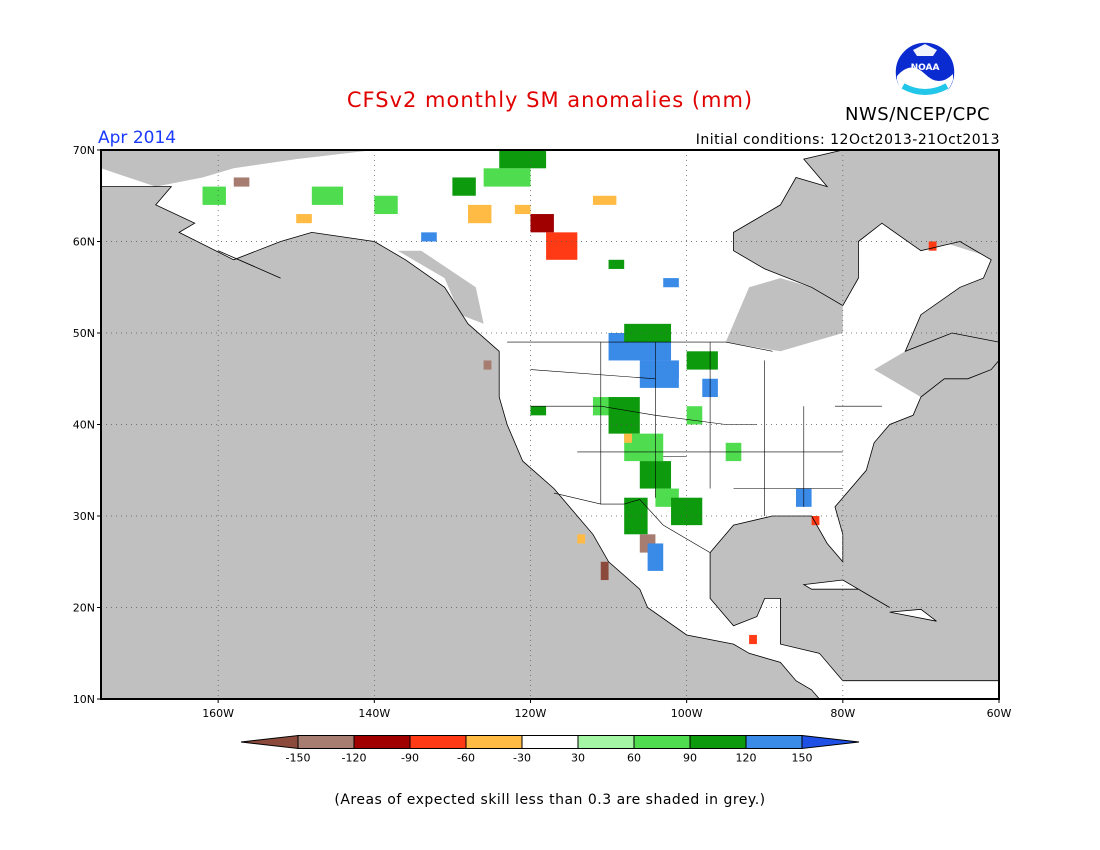  What do you see at coordinates (918, 114) in the screenshot?
I see `agency-label: NWS/NCEP/CPC` at bounding box center [918, 114].